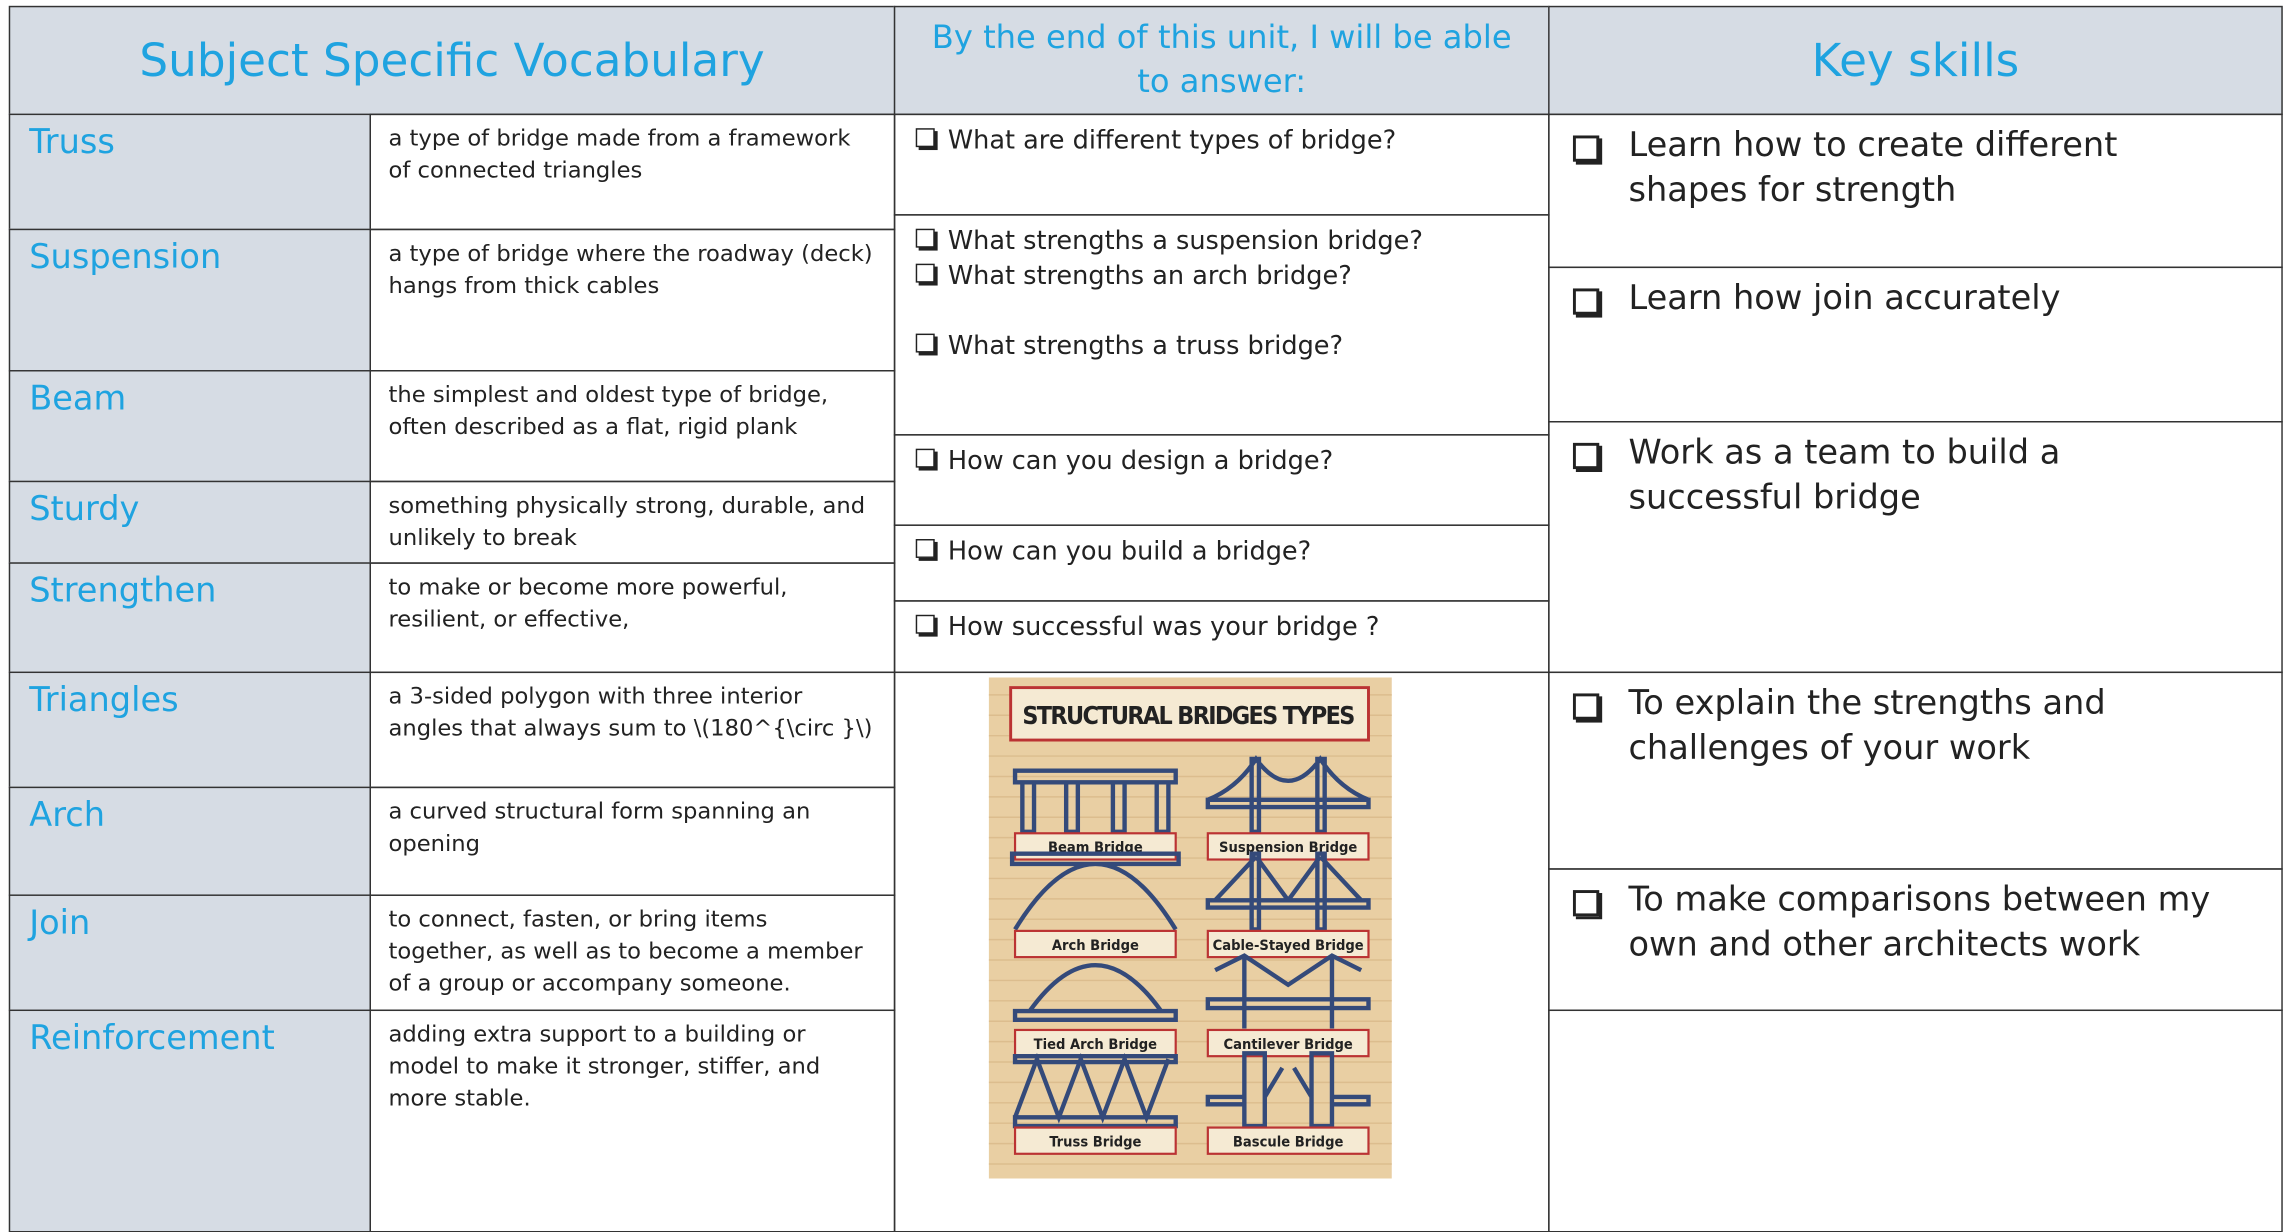 This screenshot has height=1232, width=2290. I want to click on bridge-label: Tied Arch Bridge, so click(1095, 1044).